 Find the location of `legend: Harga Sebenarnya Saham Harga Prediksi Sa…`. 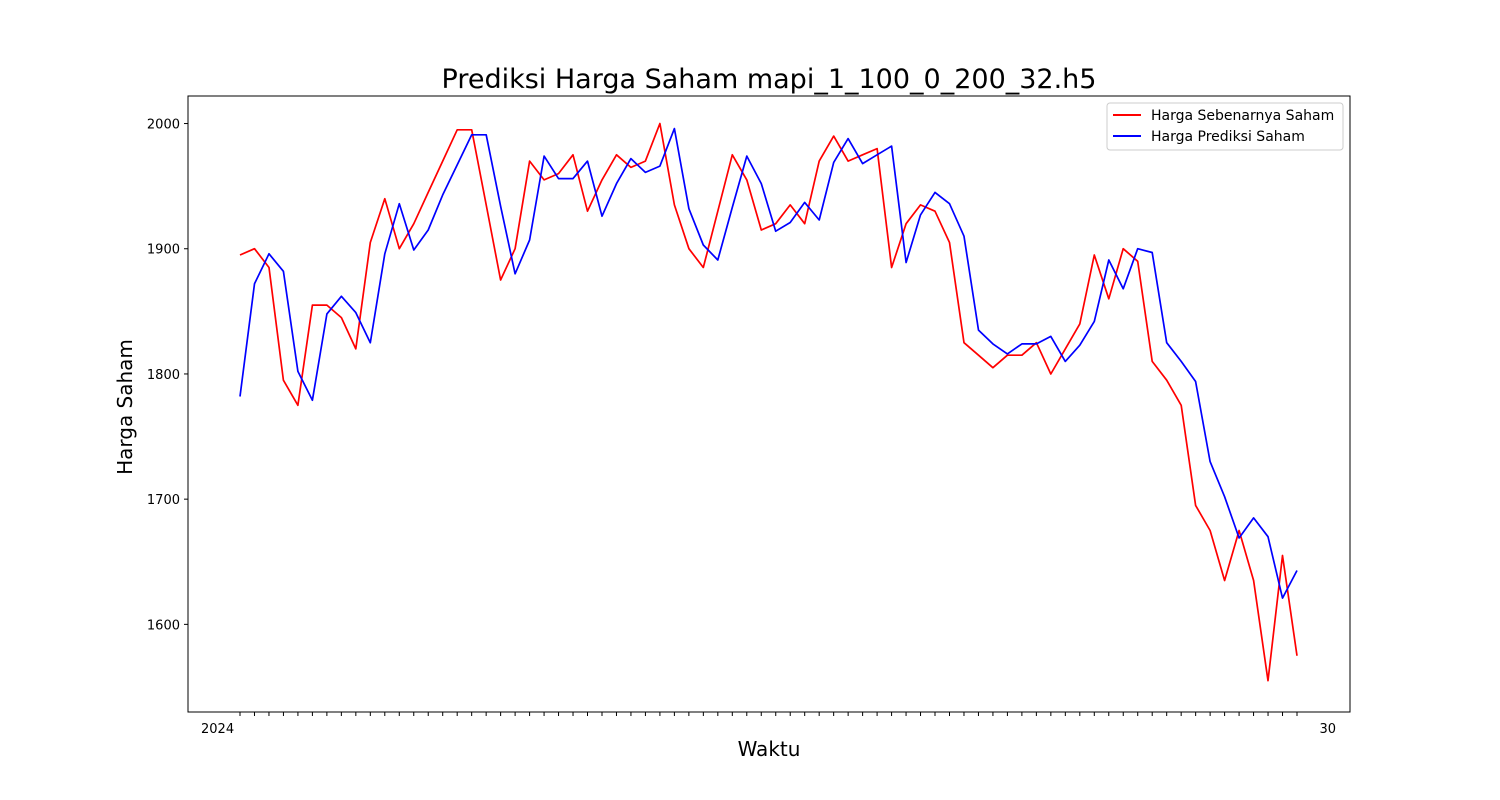

legend: Harga Sebenarnya Saham Harga Prediksi Sa… is located at coordinates (1225, 126).